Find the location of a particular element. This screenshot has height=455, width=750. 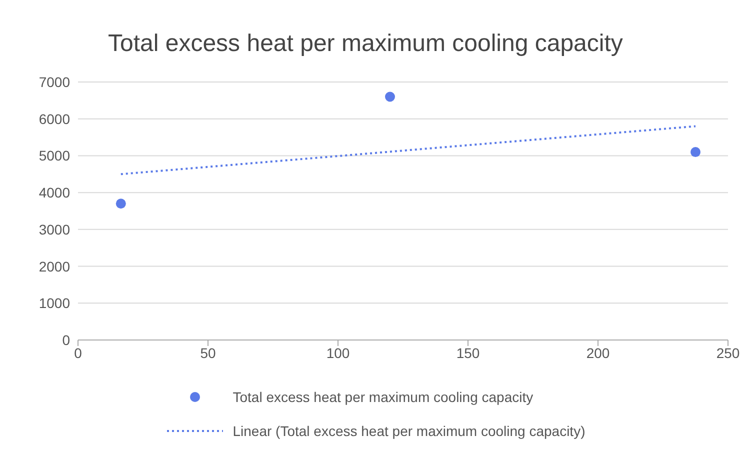

x-tick-label: 50 is located at coordinates (208, 352).